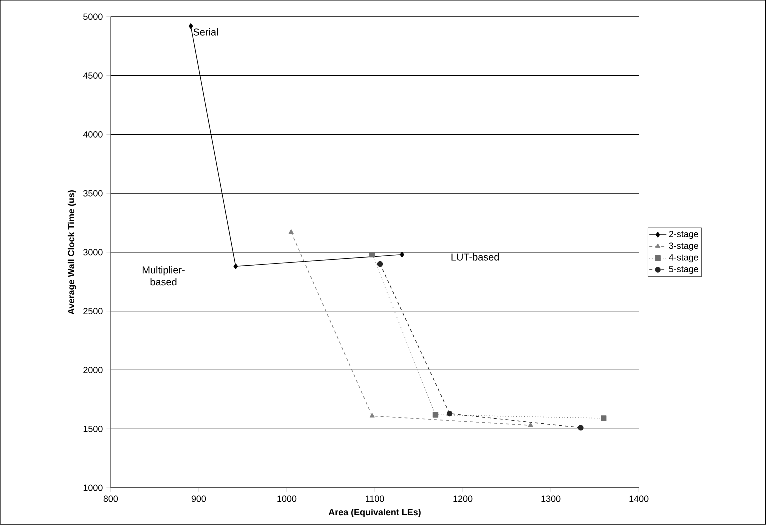 The image size is (766, 525). I want to click on y-tick-label: 3500, so click(93, 193).